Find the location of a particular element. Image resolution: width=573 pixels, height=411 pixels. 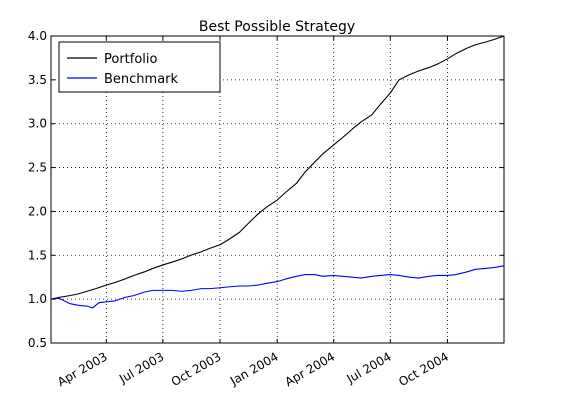

chart-title: Best Possible Strategy is located at coordinates (277, 27).